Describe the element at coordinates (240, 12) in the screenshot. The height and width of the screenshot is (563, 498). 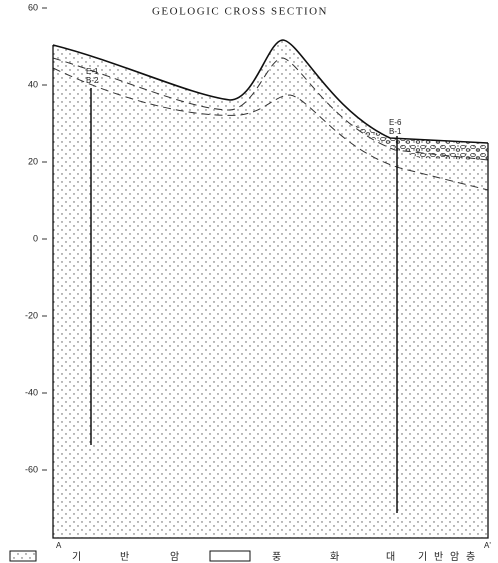
I see `title: GEOLOGIC CROSS SECTION` at that location.